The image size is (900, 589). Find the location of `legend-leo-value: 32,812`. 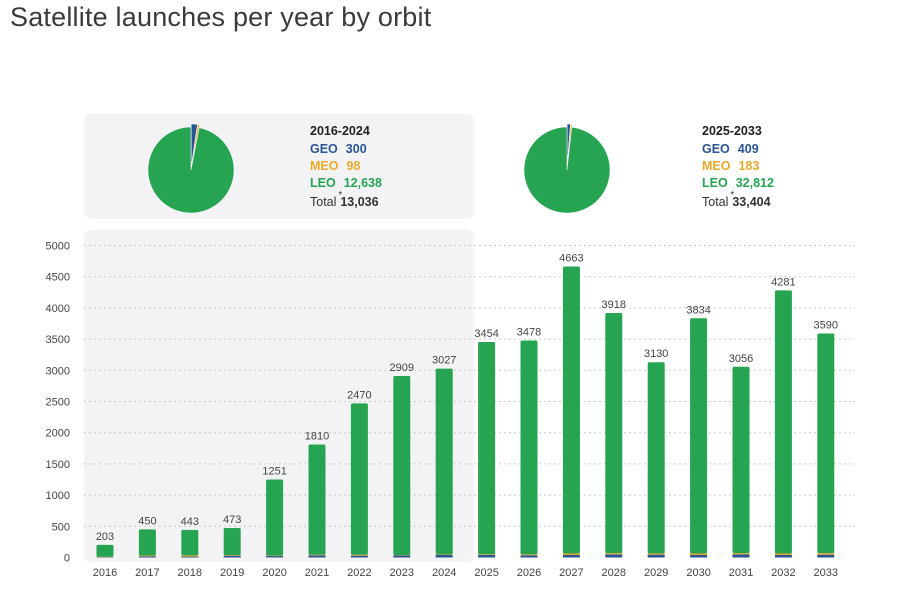

legend-leo-value: 32,812 is located at coordinates (755, 183).